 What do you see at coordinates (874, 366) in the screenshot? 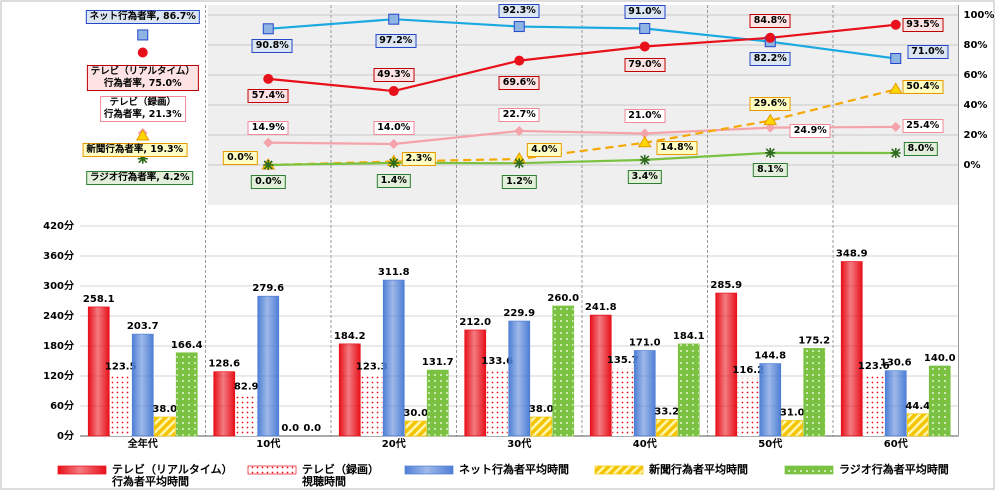
I see `bar-value-label: 123.6` at bounding box center [874, 366].